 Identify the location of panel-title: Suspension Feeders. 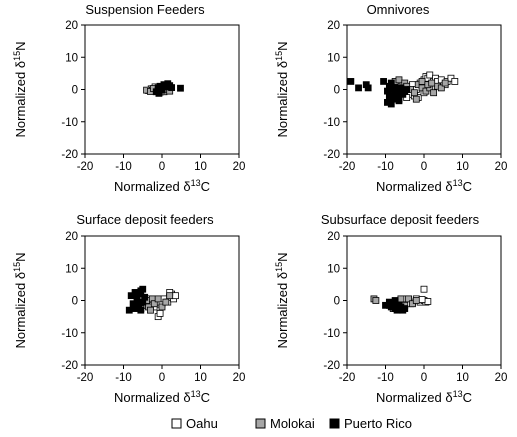
(145, 9).